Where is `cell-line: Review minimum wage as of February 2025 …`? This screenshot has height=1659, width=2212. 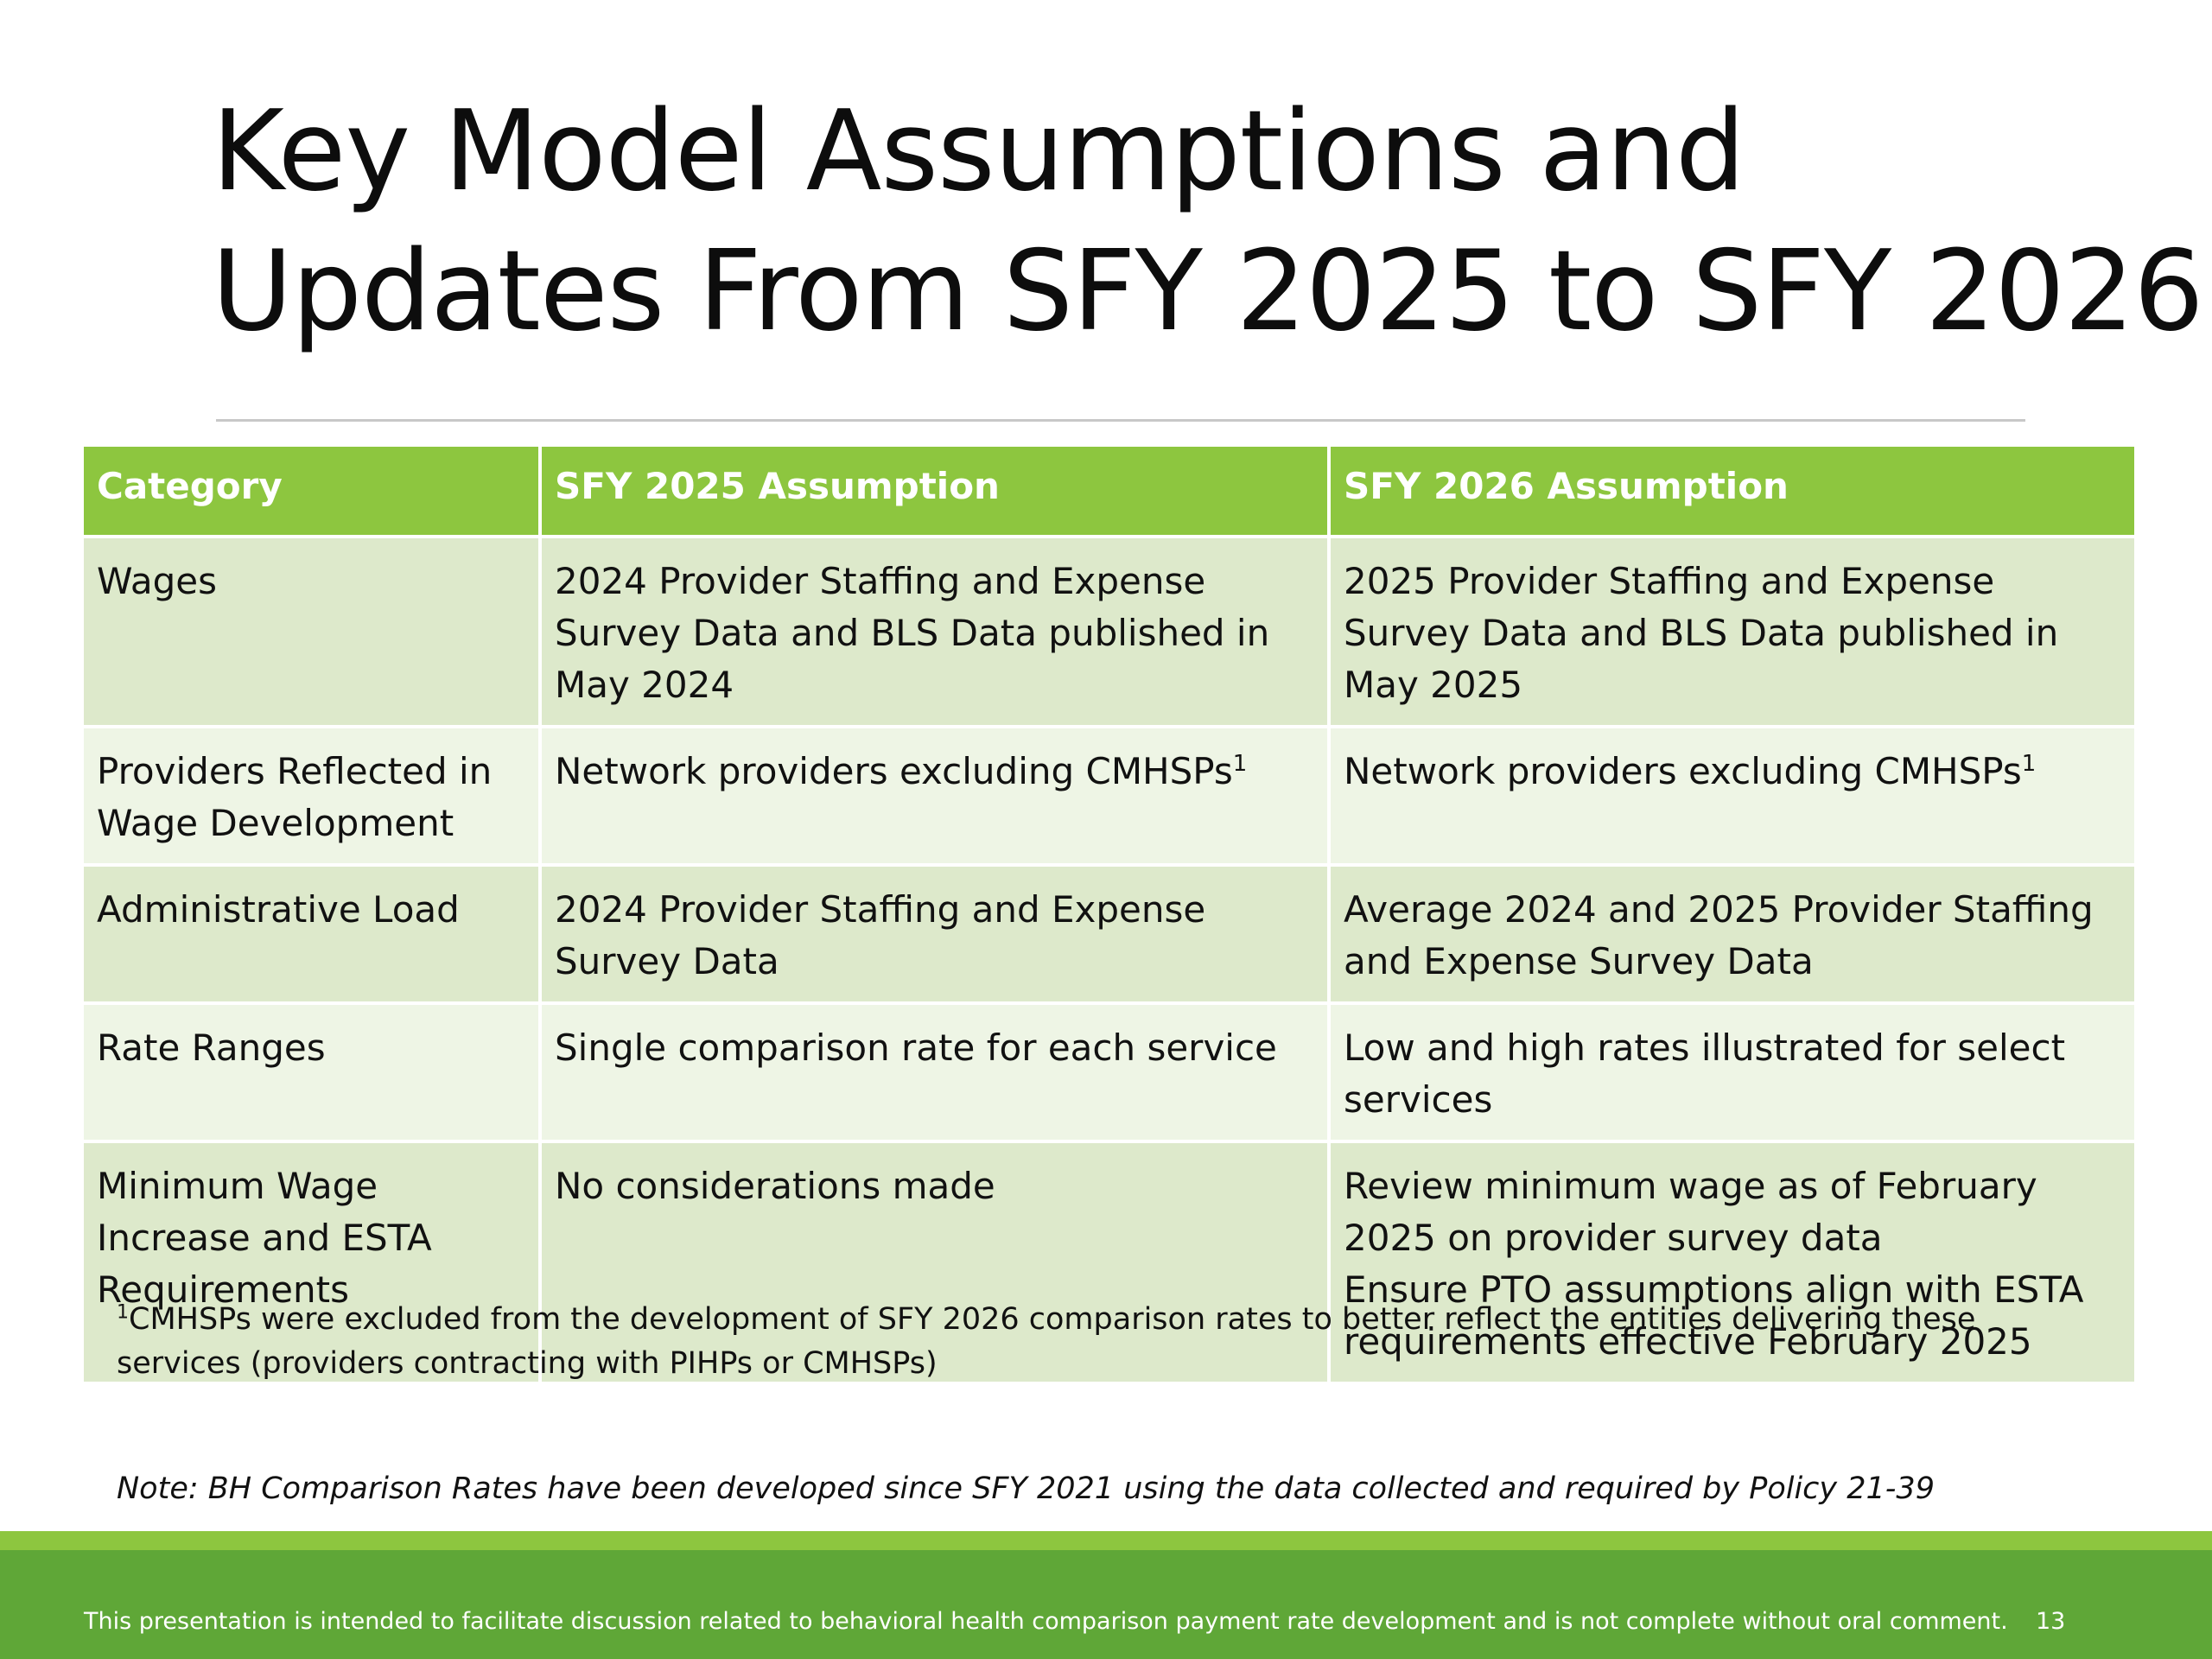 cell-line: Review minimum wage as of February 2025 … is located at coordinates (1690, 1212).